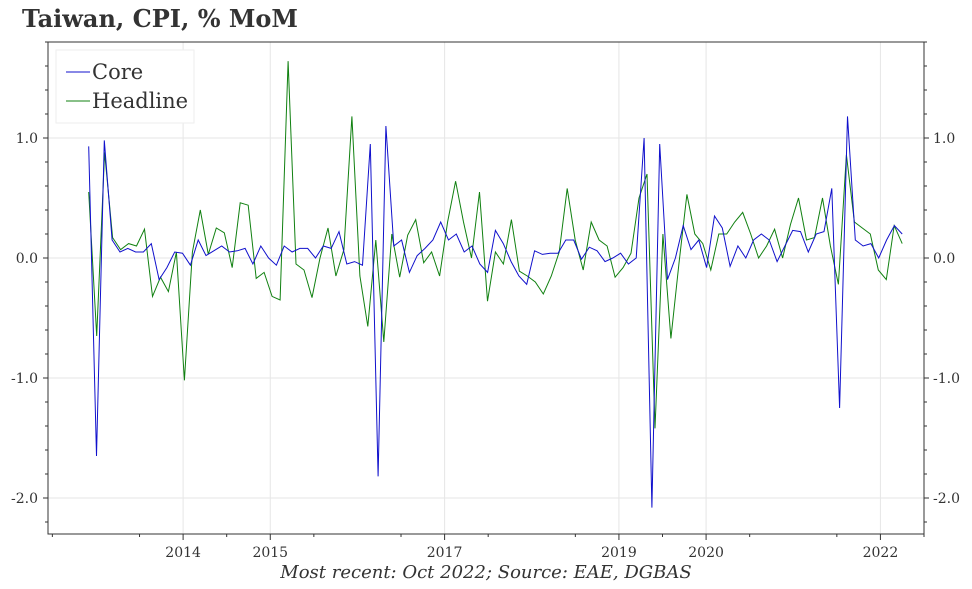 The image size is (972, 589). What do you see at coordinates (944, 259) in the screenshot?
I see `y-tick-label-right: 0.0` at bounding box center [944, 259].